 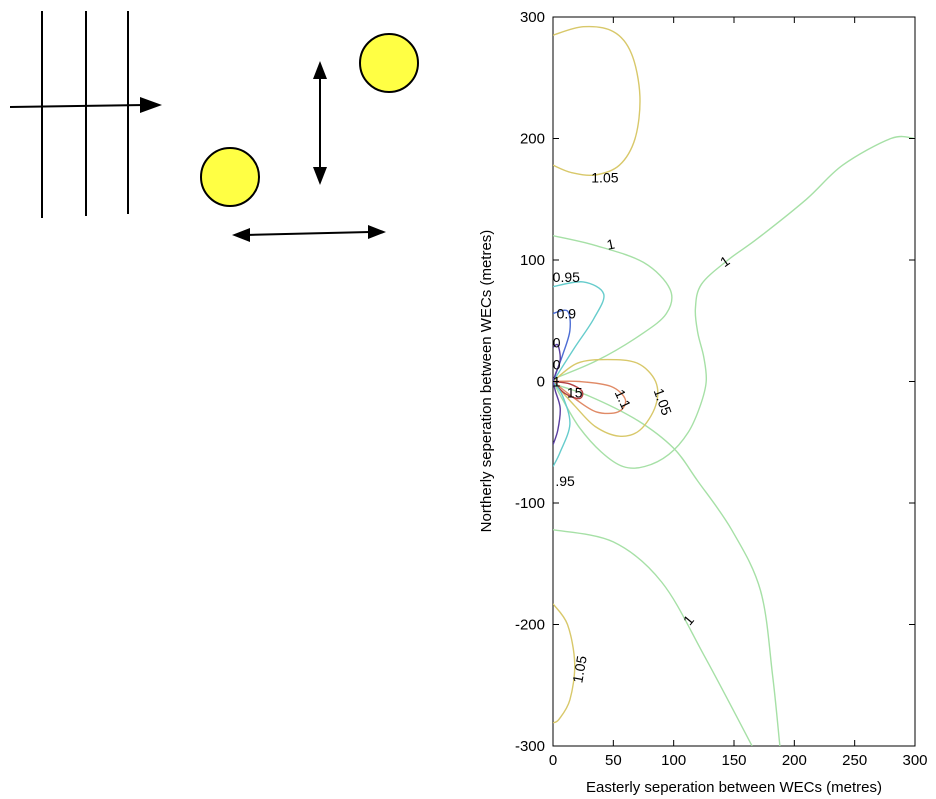 I want to click on contour-label: 0.9, so click(x=567, y=313).